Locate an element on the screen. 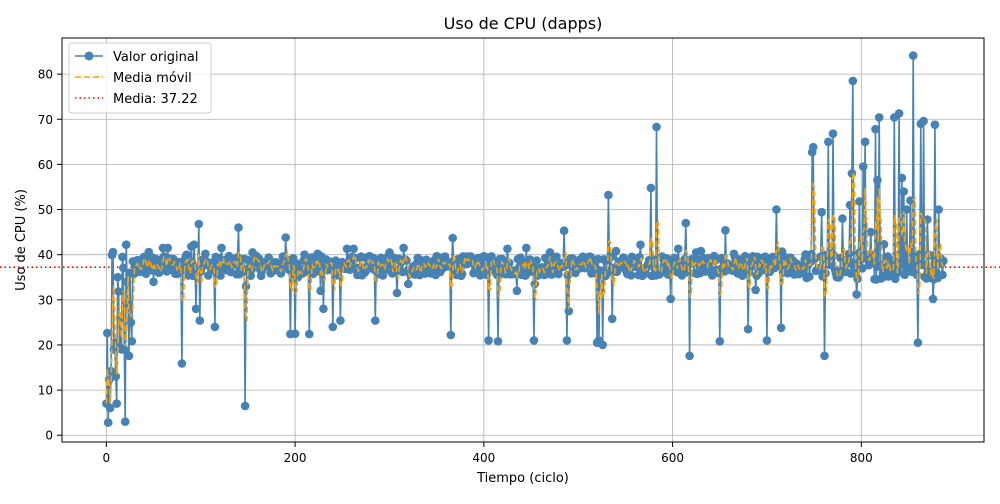 The height and width of the screenshot is (504, 1000). y-tick-label: 70 is located at coordinates (45, 120).